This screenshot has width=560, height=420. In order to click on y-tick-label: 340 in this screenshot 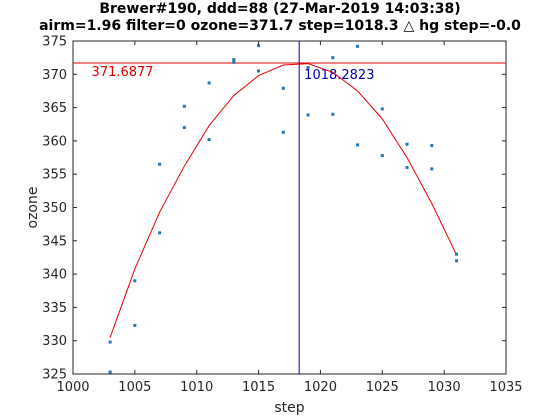, I will do `click(54, 275)`.